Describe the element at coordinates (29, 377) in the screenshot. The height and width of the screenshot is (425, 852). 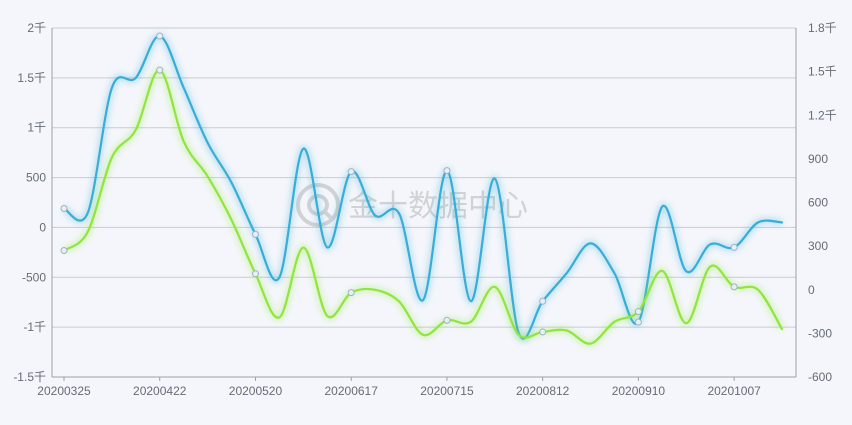
I see `left-tick-label: -1.5千` at that location.